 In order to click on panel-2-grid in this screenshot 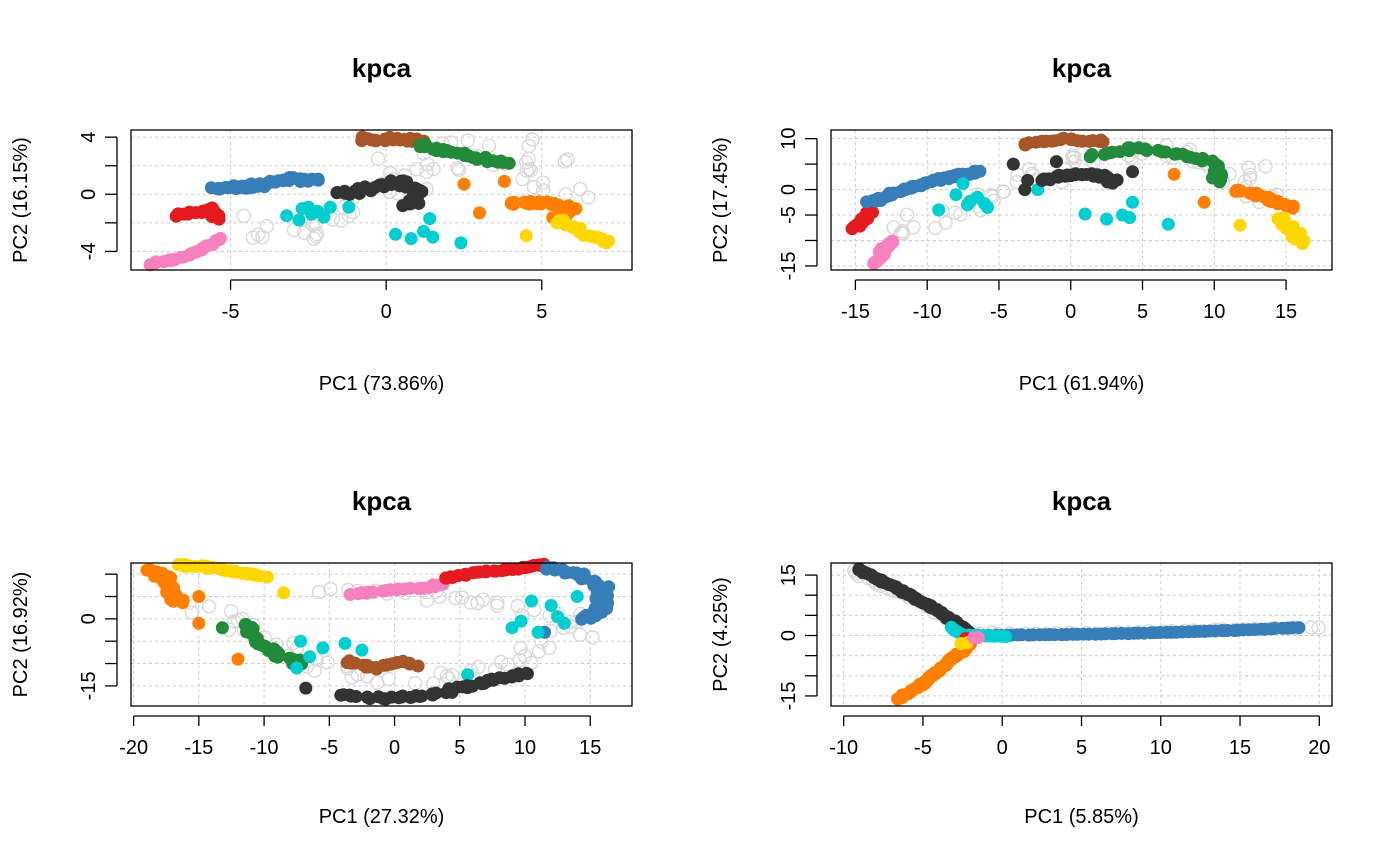, I will do `click(1081, 200)`.